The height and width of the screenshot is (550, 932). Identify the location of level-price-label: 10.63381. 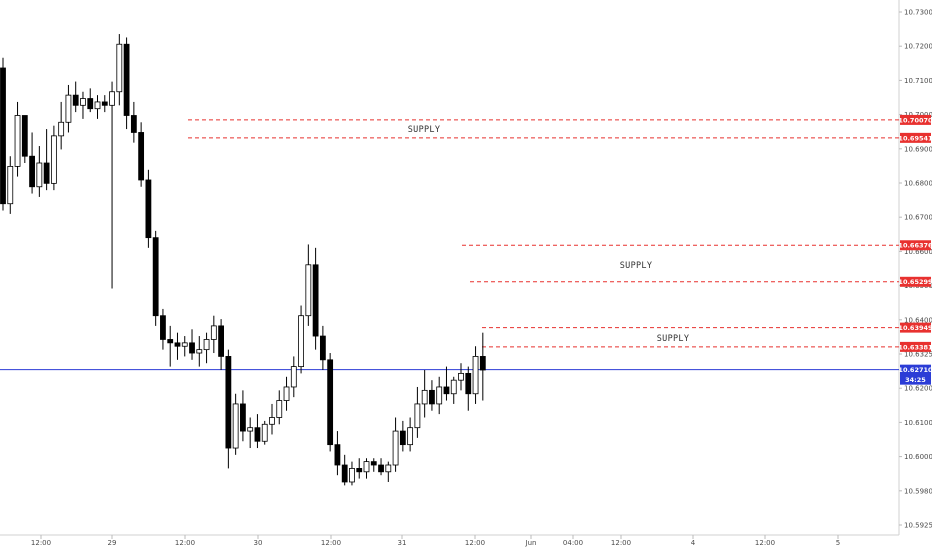
(915, 347).